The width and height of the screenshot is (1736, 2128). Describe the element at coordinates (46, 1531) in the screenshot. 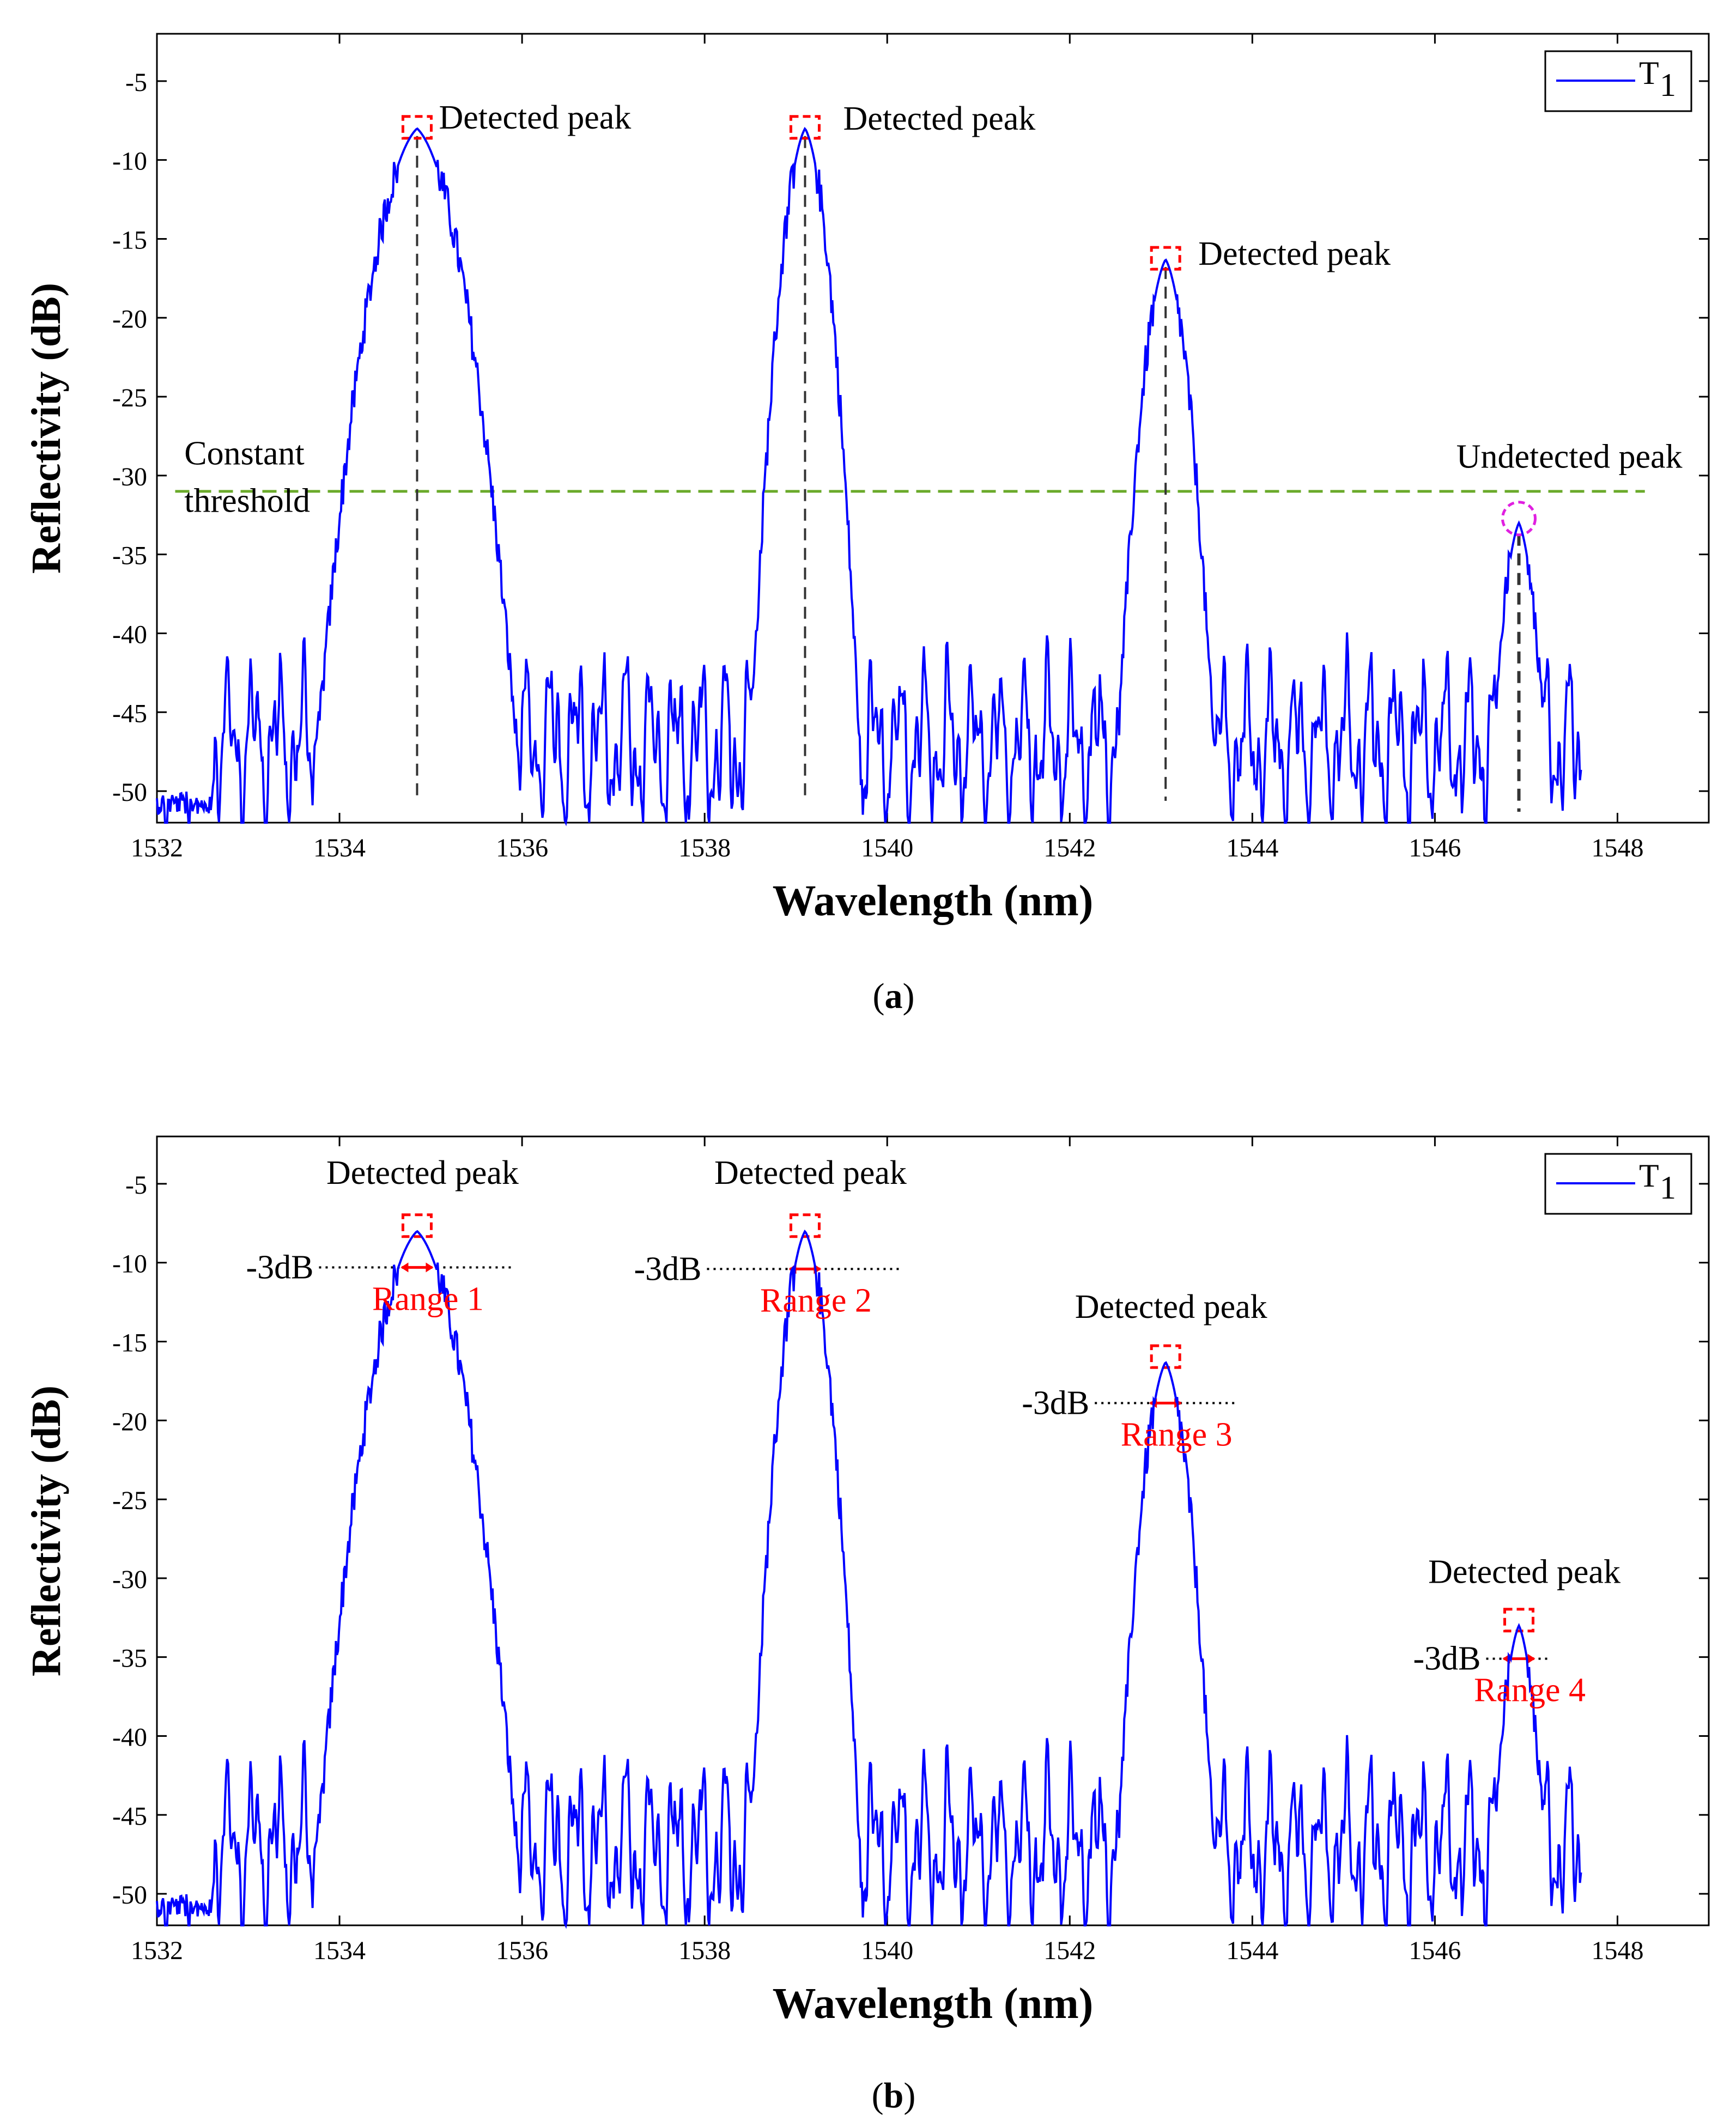

I see `y-axis-label-b: Reflectivity (dB)` at that location.